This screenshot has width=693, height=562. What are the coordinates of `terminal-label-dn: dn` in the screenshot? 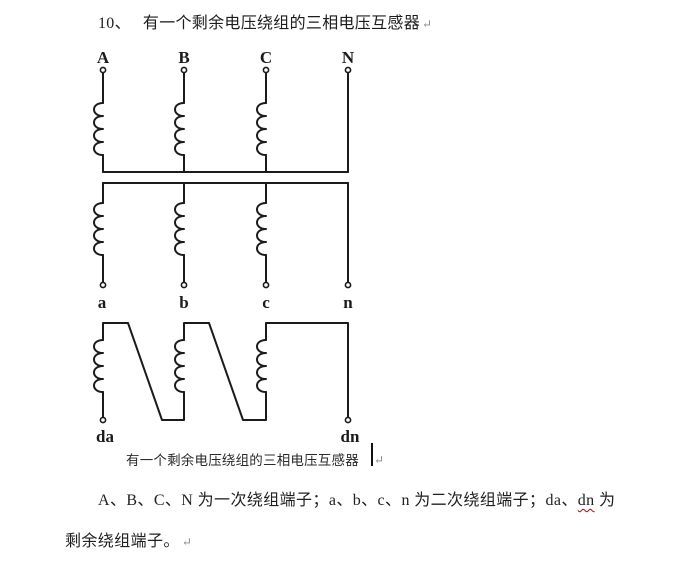 It's located at (350, 436).